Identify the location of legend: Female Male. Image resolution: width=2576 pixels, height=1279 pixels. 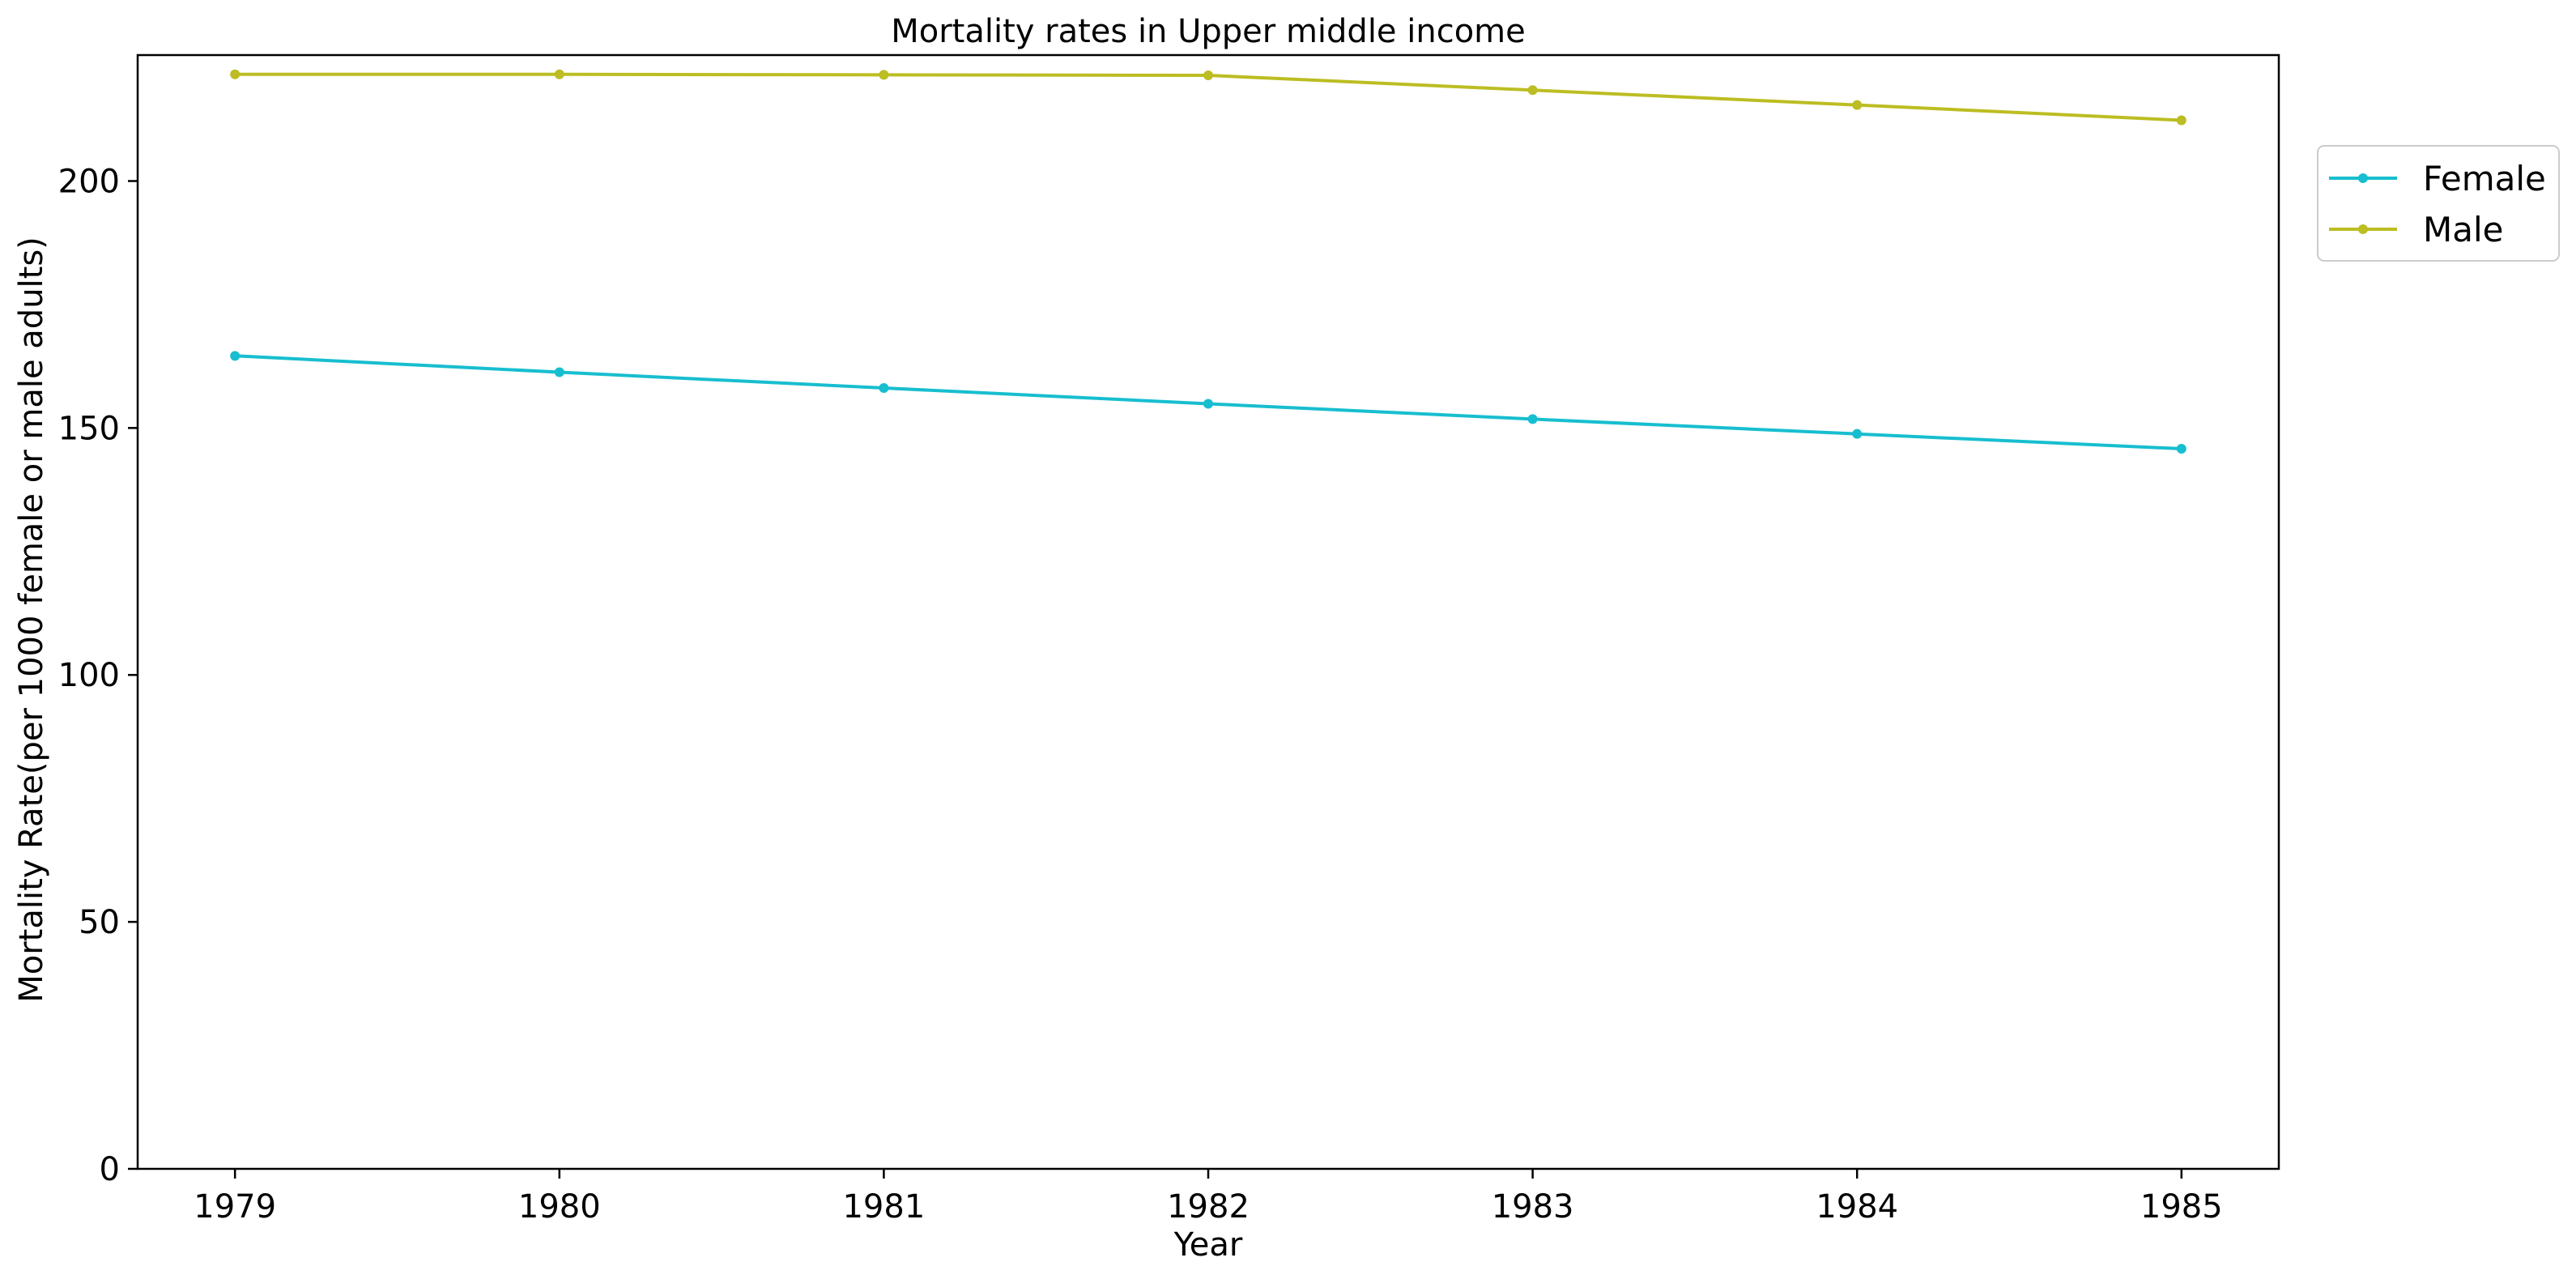
(2438, 203).